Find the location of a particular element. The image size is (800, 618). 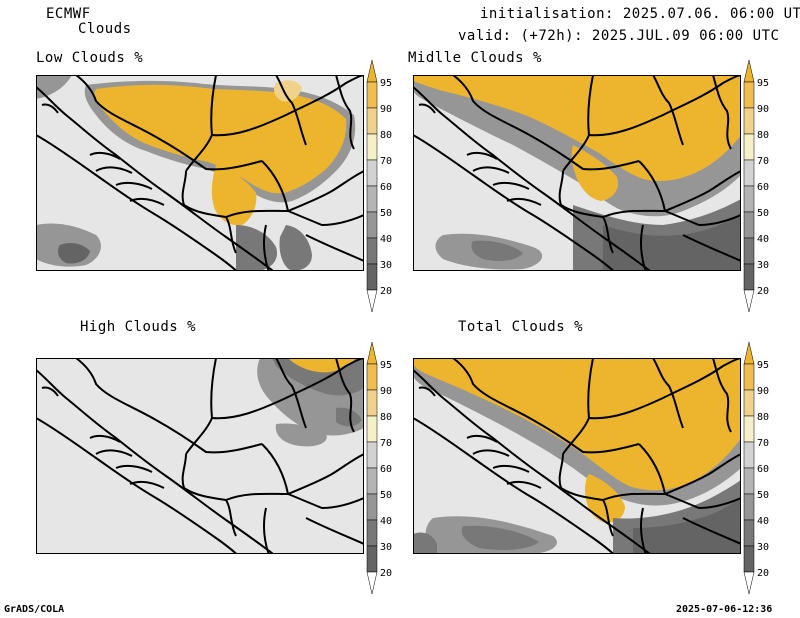

low-clouds-map is located at coordinates (200, 173).